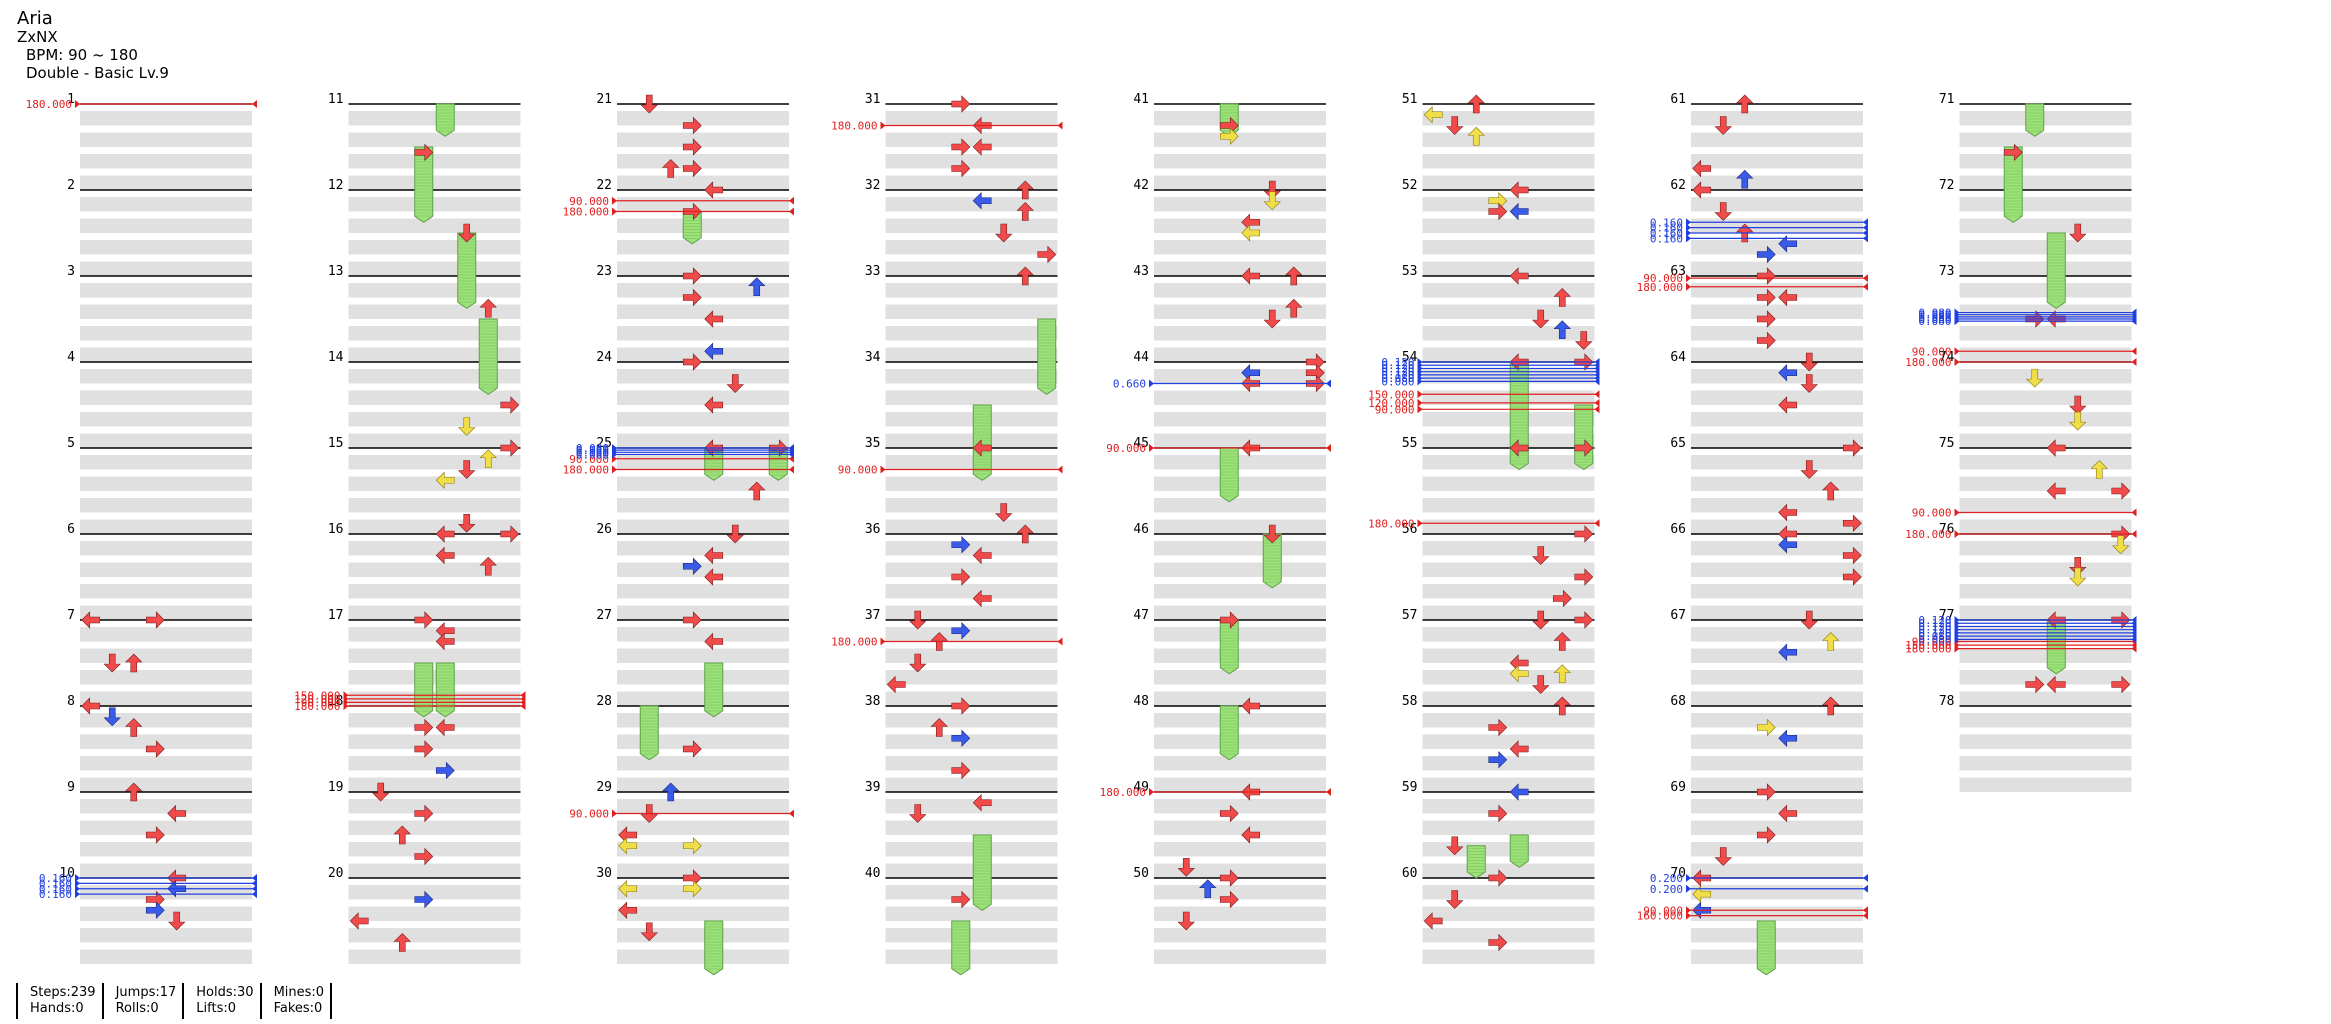 This screenshot has width=2331, height=1024. What do you see at coordinates (1141, 271) in the screenshot?
I see `measure-number: 43` at bounding box center [1141, 271].